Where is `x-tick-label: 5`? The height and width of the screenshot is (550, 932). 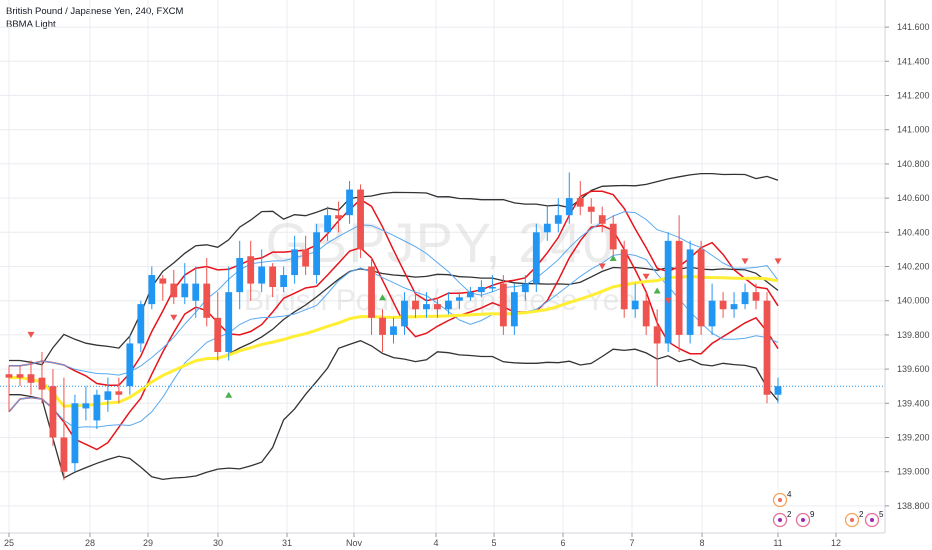 x-tick-label: 5 is located at coordinates (493, 543).